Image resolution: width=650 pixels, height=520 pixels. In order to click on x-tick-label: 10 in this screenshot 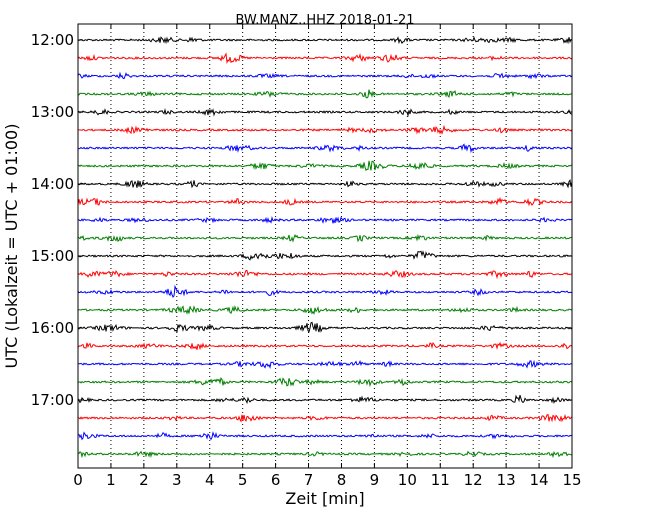, I will do `click(407, 480)`.